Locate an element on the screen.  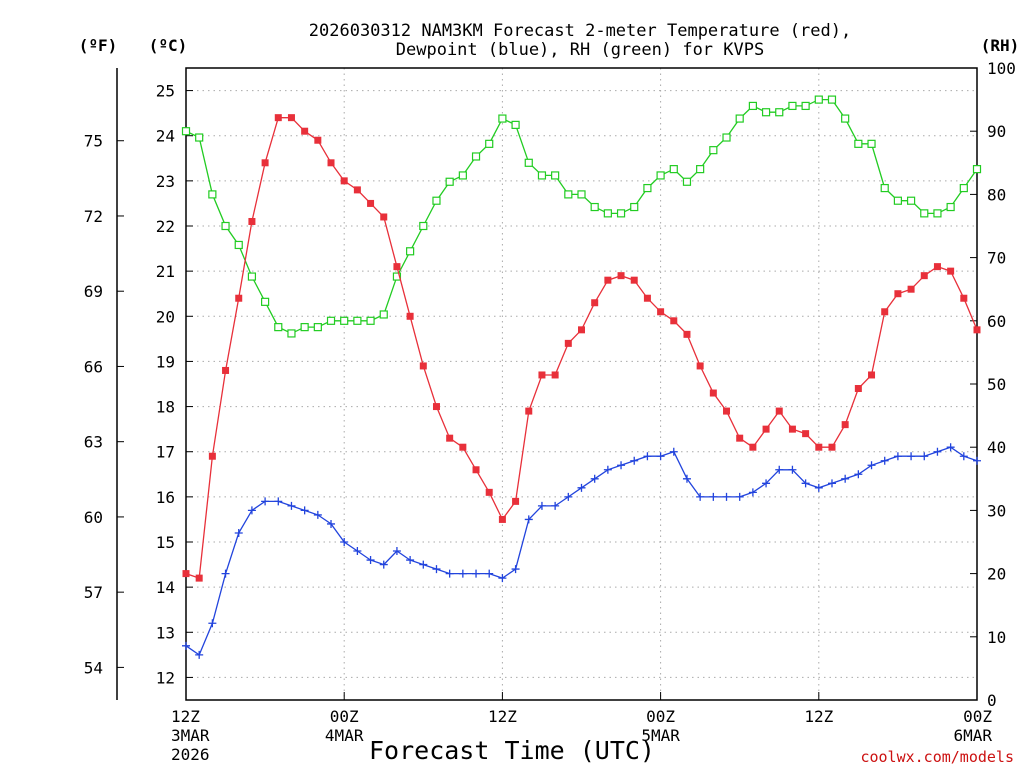
fahrenheit-tick-label: 63 is located at coordinates (93, 442).